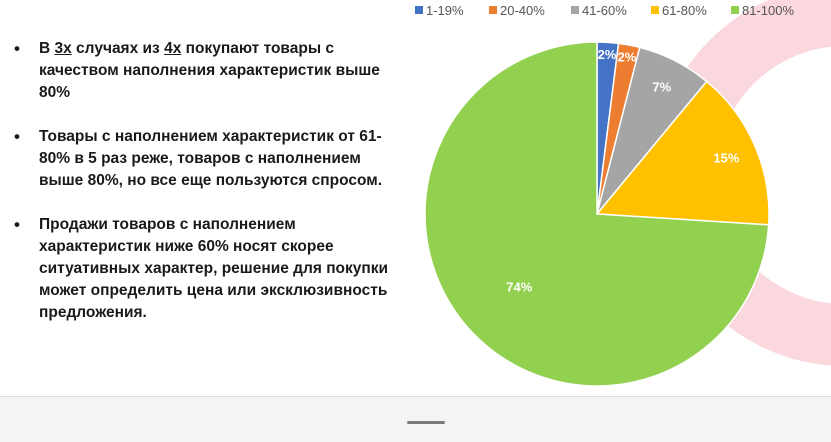 The height and width of the screenshot is (442, 831). Describe the element at coordinates (173, 48) in the screenshot. I see `underlined-number: 4х` at that location.